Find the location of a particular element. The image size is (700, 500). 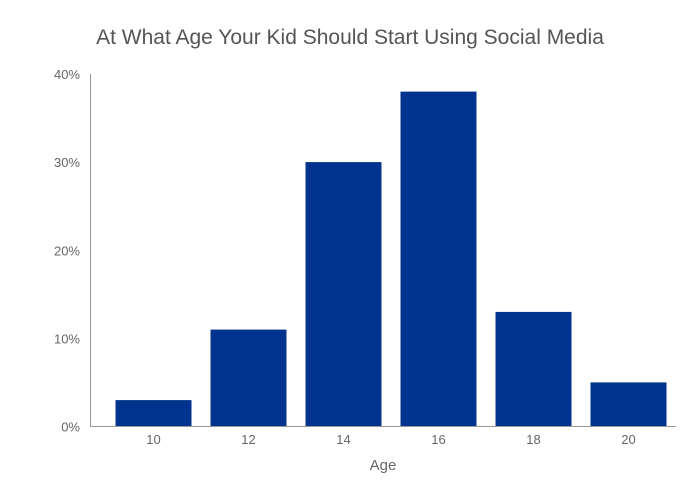

y-tick-label: 20% is located at coordinates (67, 250).